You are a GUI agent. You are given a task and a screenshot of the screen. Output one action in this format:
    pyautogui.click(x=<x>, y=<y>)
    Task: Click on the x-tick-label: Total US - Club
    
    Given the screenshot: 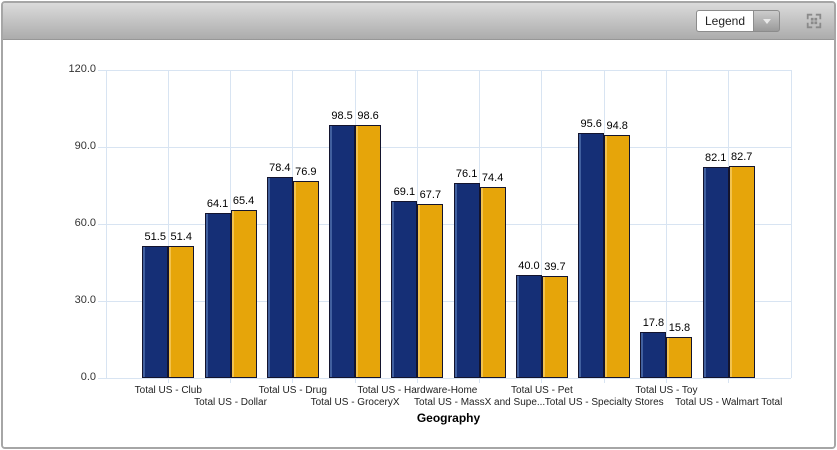 What is the action you would take?
    pyautogui.click(x=168, y=390)
    